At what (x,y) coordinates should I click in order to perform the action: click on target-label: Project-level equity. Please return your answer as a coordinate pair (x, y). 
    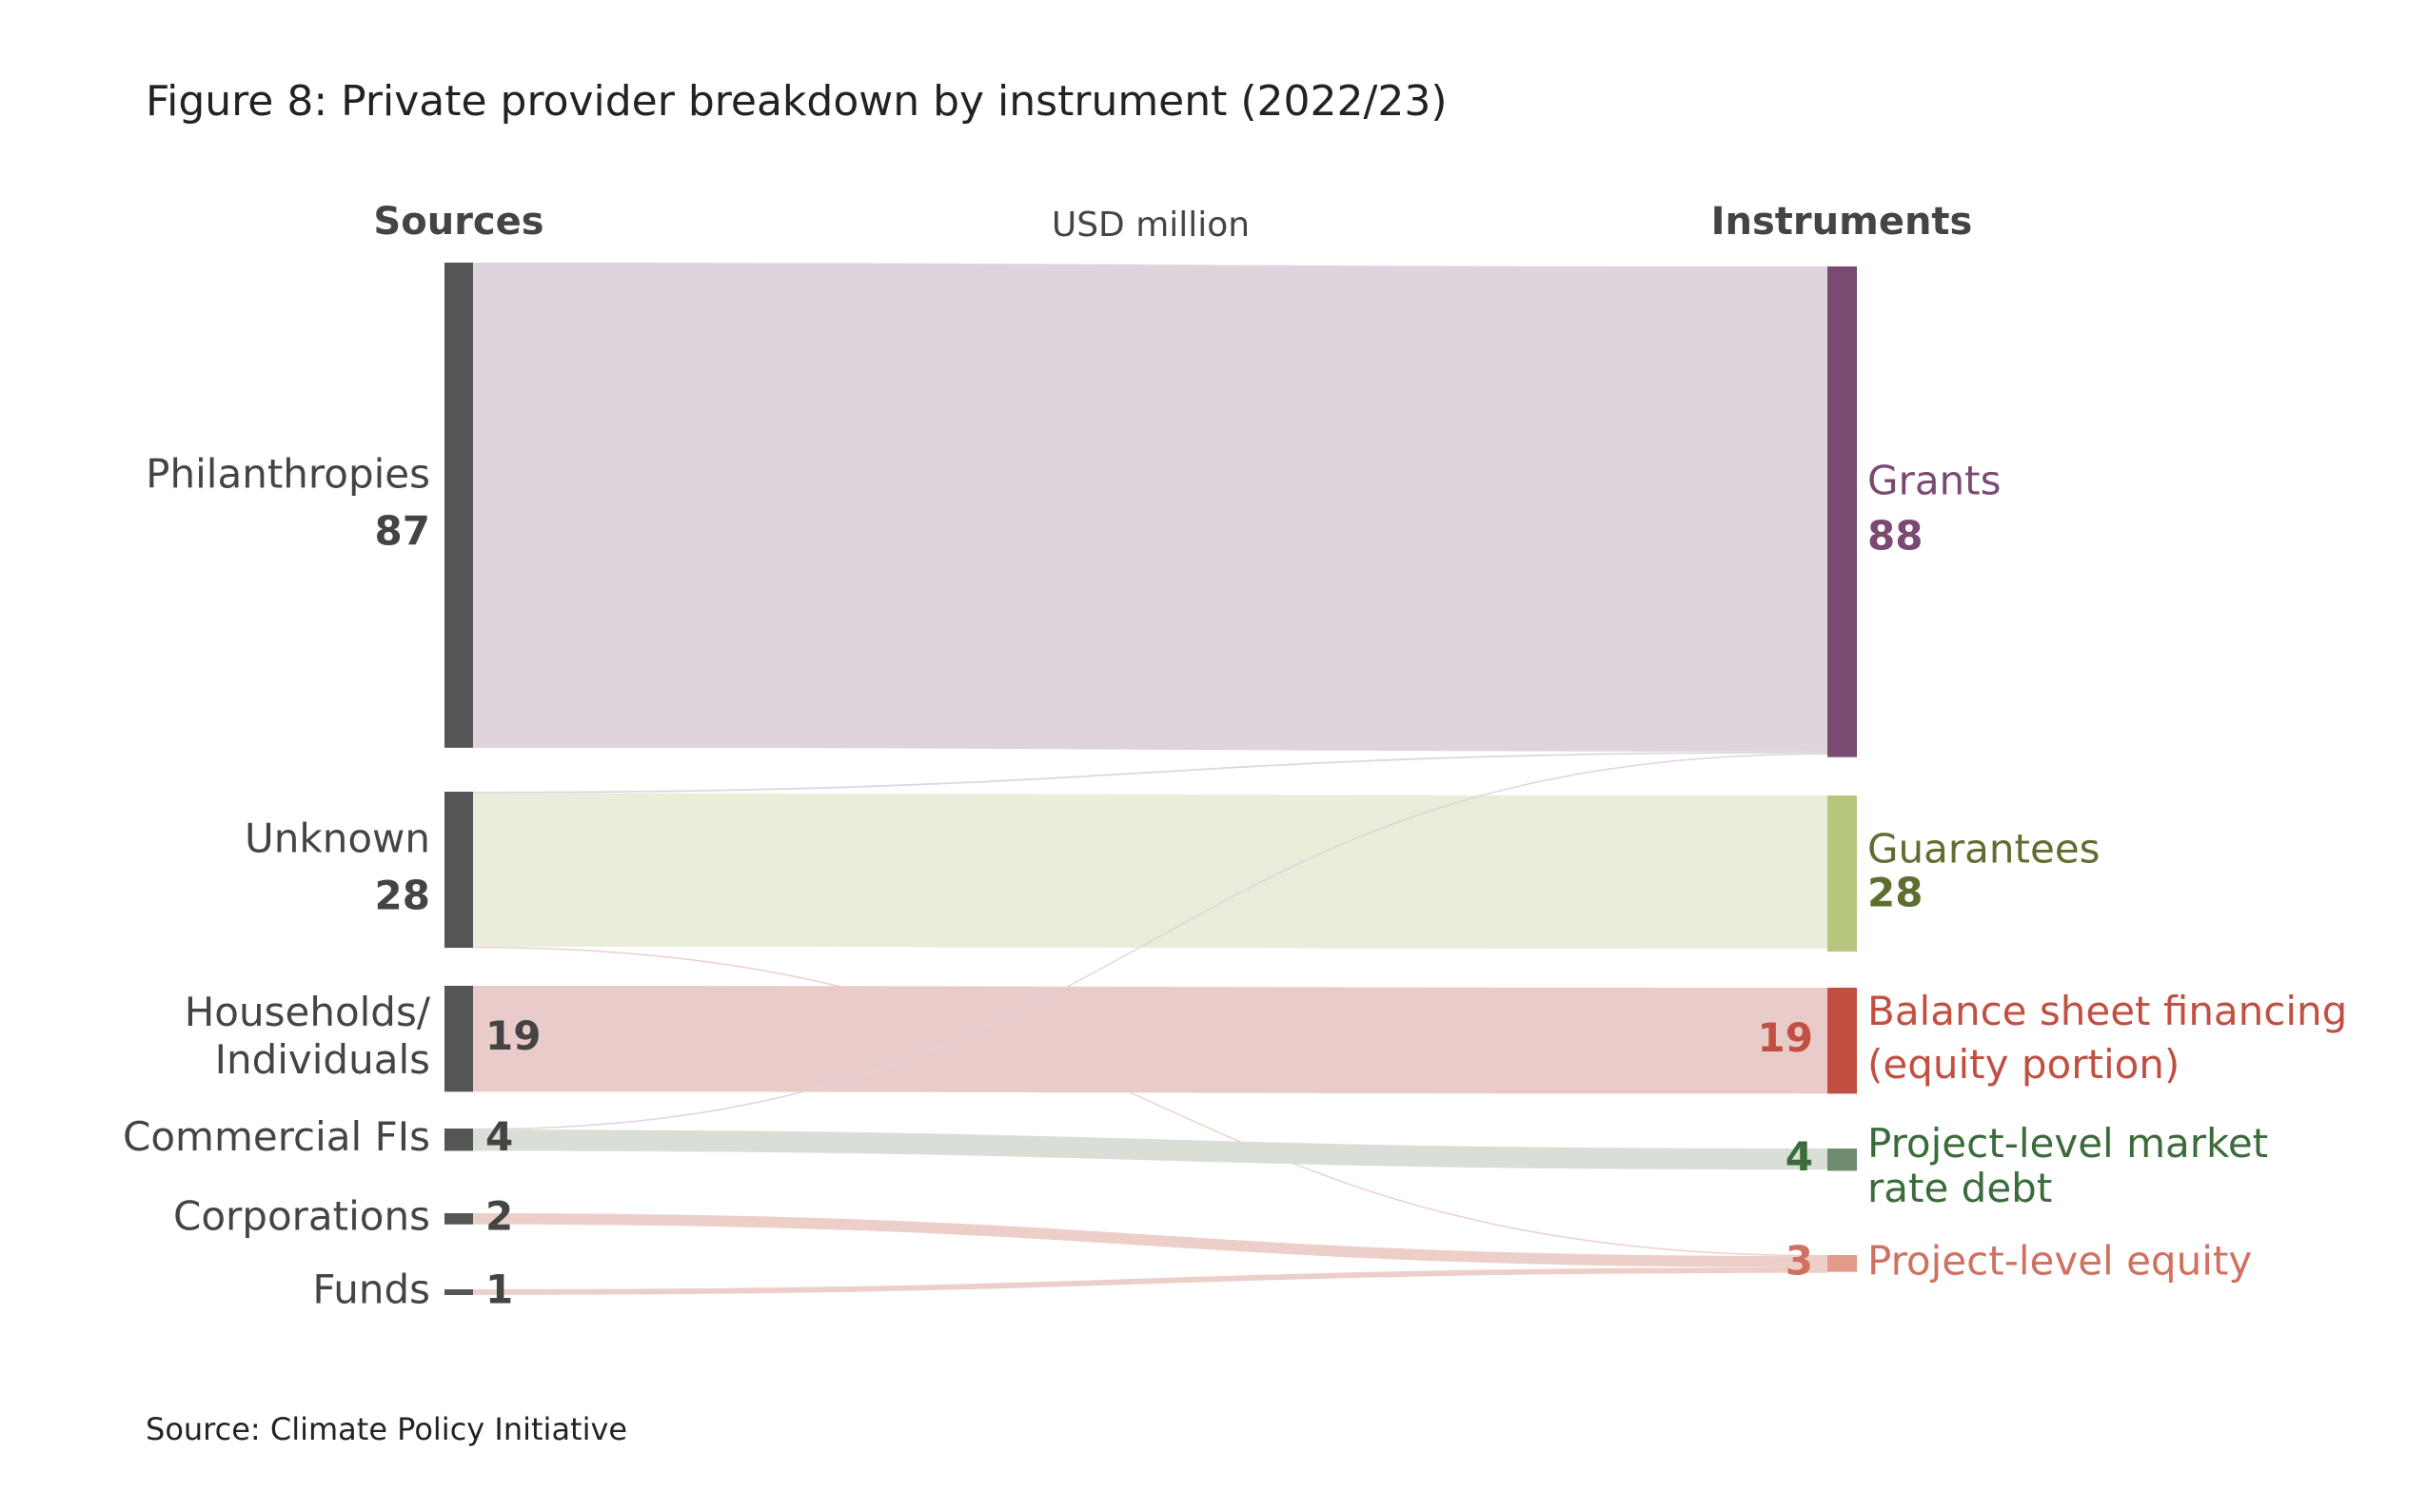
    Looking at the image, I should click on (2059, 1260).